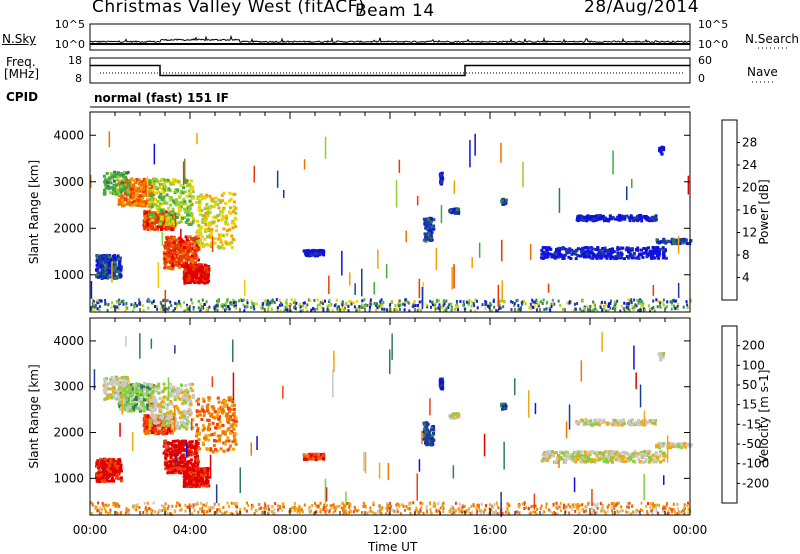 The height and width of the screenshot is (554, 800). I want to click on date-label: 28/Aug/2014, so click(642, 8).